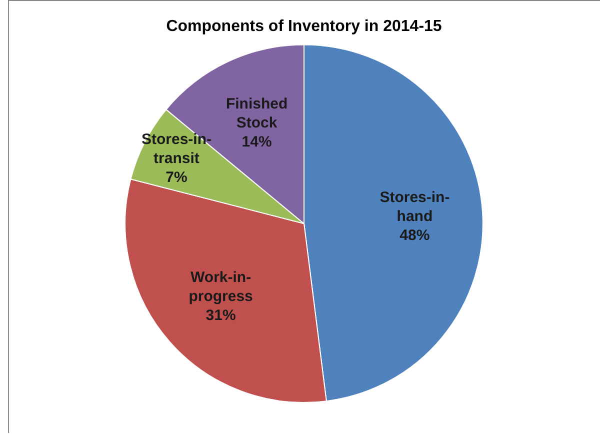 The width and height of the screenshot is (601, 434). I want to click on data-label: 48%, so click(415, 235).